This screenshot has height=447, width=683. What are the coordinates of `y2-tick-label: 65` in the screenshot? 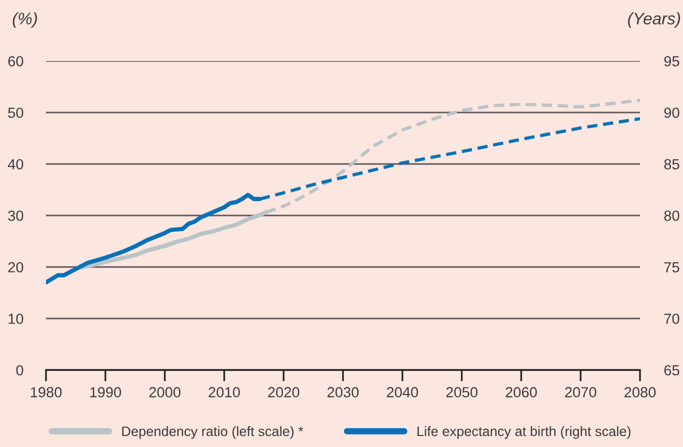 It's located at (672, 370).